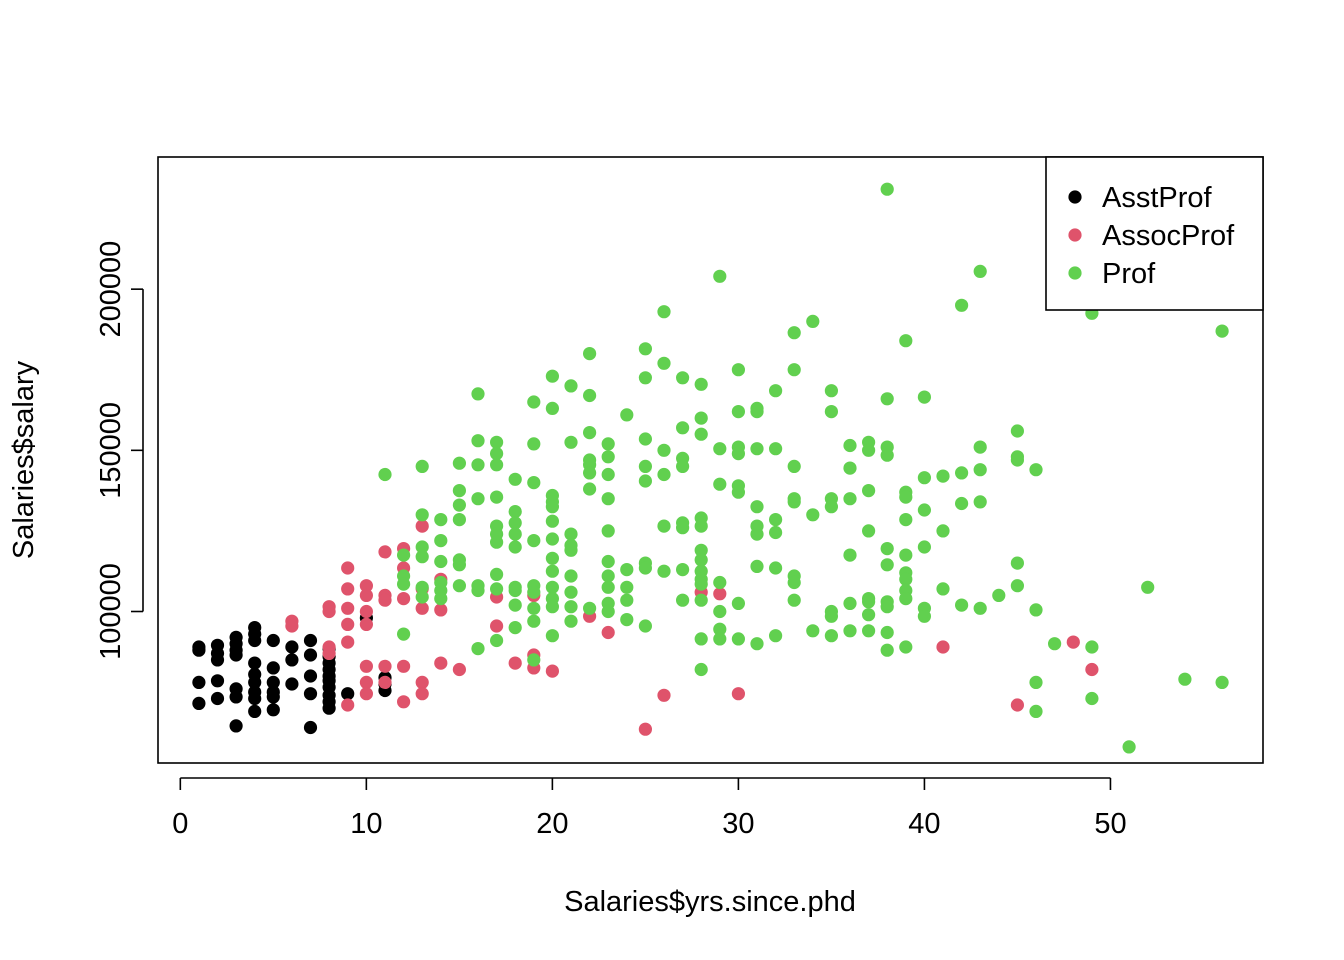  Describe the element at coordinates (738, 824) in the screenshot. I see `x-tick-label-3: 30` at that location.